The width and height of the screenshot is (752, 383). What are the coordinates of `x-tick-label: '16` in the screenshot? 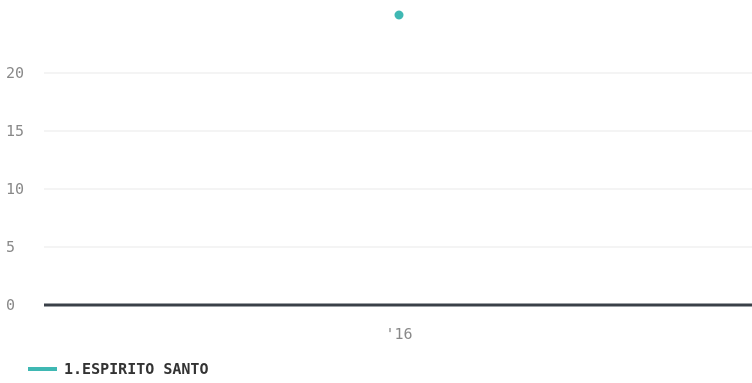 It's located at (398, 334).